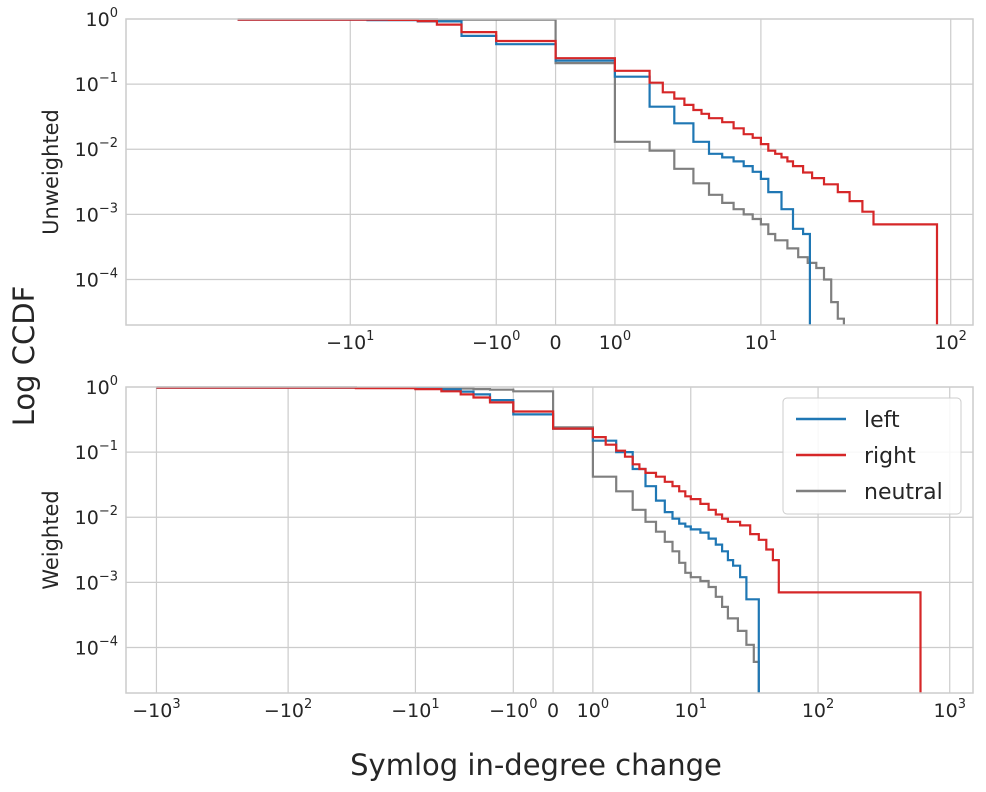 The width and height of the screenshot is (986, 792). What do you see at coordinates (96, 148) in the screenshot?
I see `panel-unweighted-ytick-label: 10⁻²` at bounding box center [96, 148].